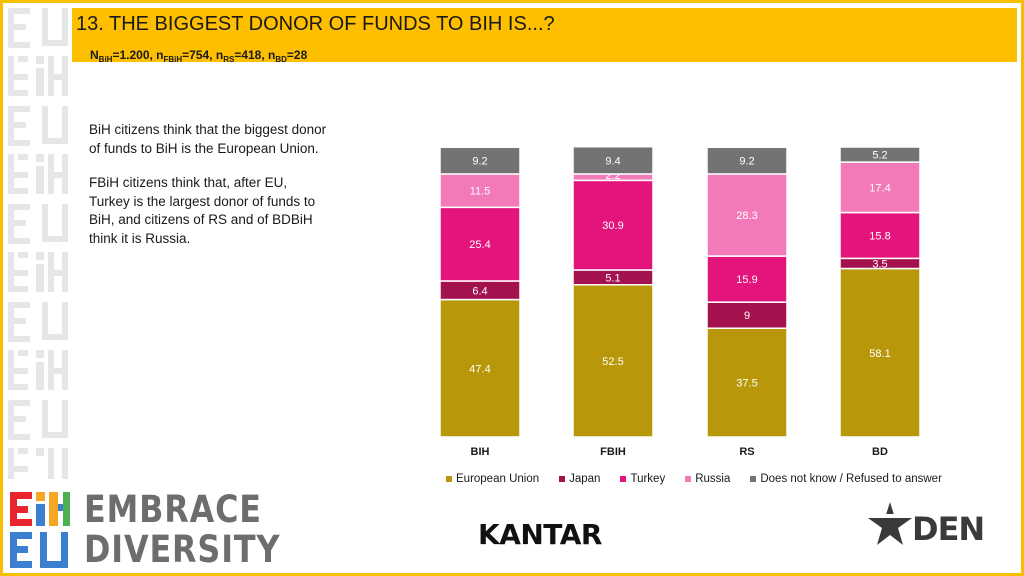  What do you see at coordinates (612, 278) in the screenshot?
I see `data-label-fbih-japan: 5.1` at bounding box center [612, 278].